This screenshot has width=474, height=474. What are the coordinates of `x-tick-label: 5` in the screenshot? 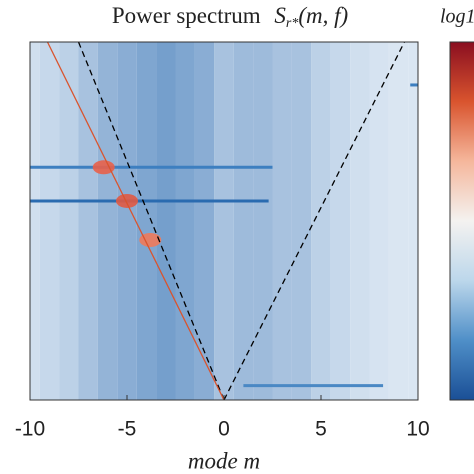 It's located at (321, 429).